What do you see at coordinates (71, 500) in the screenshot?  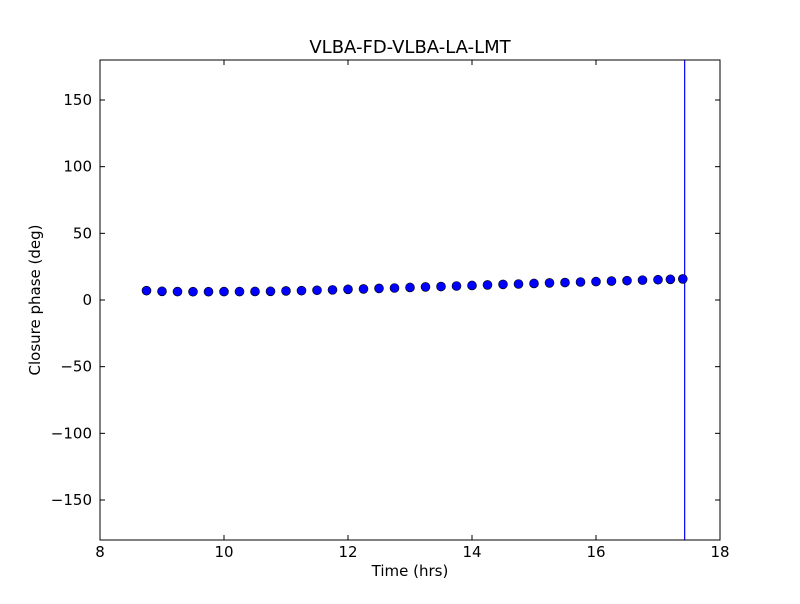 I see `y-tick-label: −150` at bounding box center [71, 500].